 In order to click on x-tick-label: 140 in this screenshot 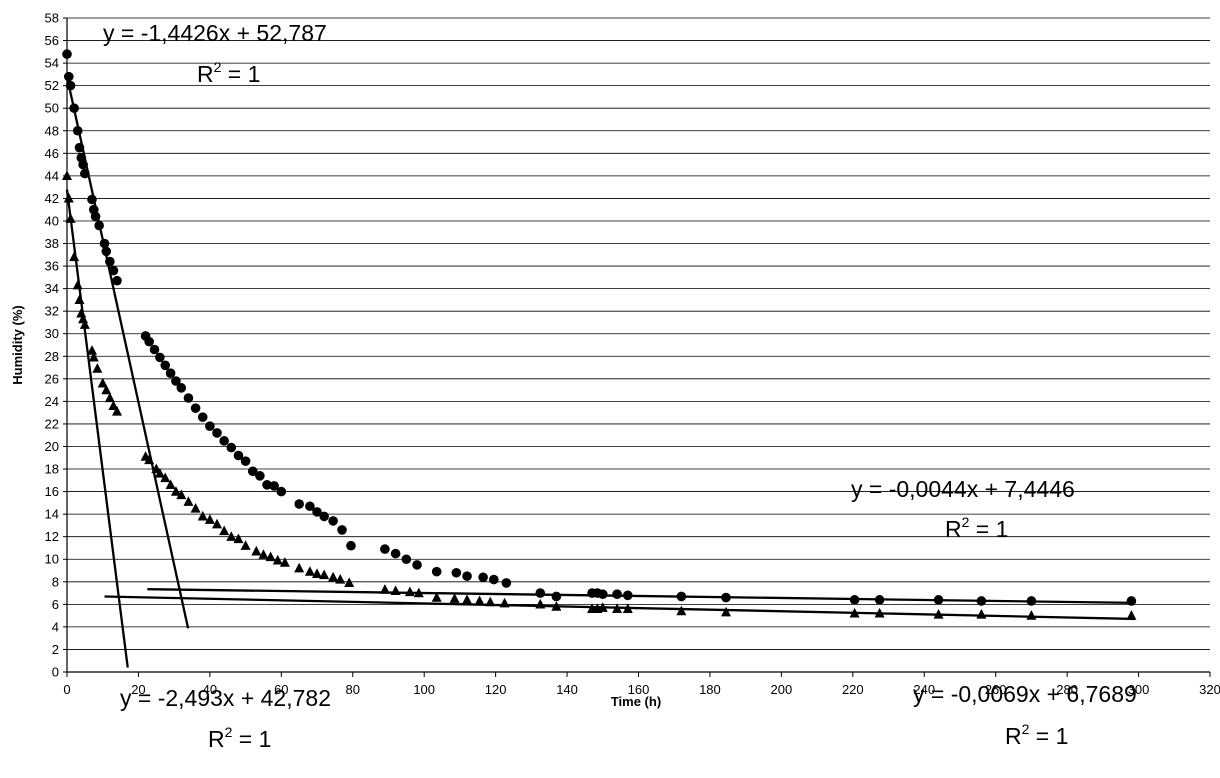, I will do `click(567, 689)`.